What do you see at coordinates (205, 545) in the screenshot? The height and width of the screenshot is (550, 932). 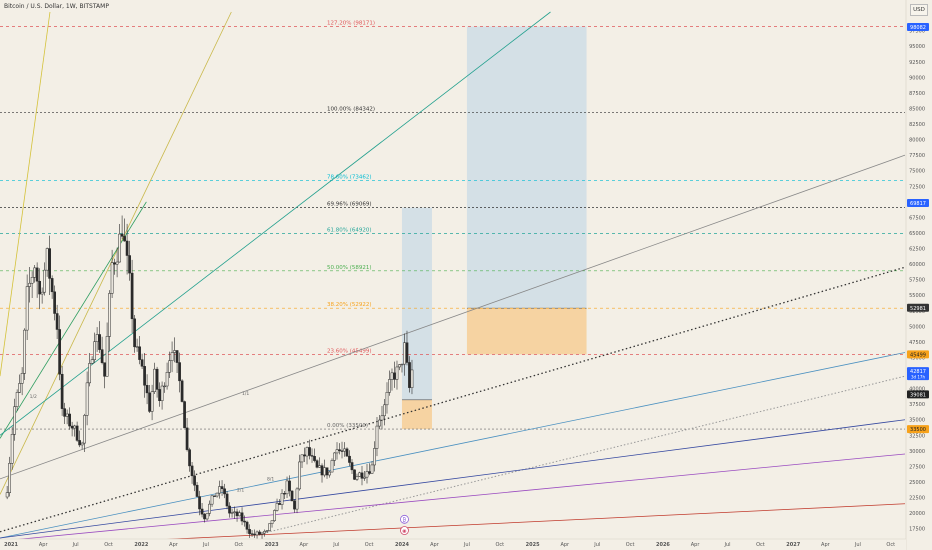 I see `x-tick-6: Jul` at bounding box center [205, 545].